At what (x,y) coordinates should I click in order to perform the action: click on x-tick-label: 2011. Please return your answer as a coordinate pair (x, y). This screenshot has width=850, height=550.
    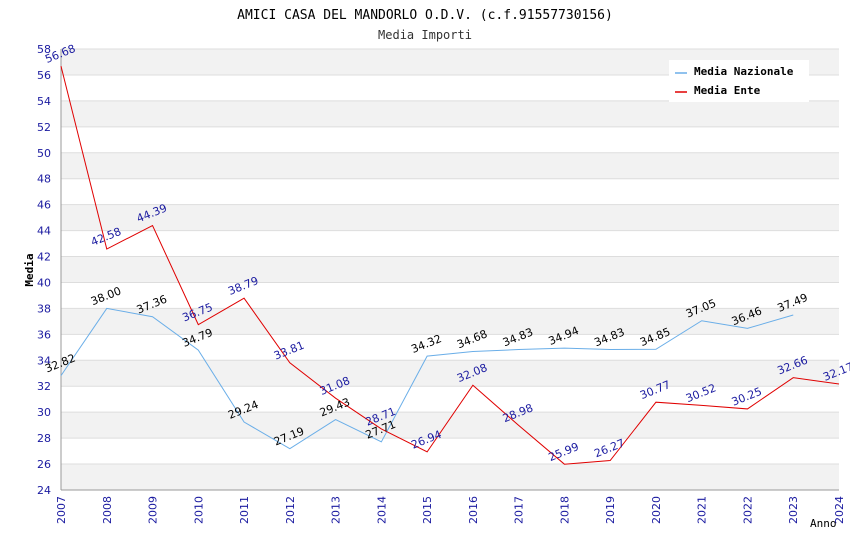
    Looking at the image, I should click on (244, 510).